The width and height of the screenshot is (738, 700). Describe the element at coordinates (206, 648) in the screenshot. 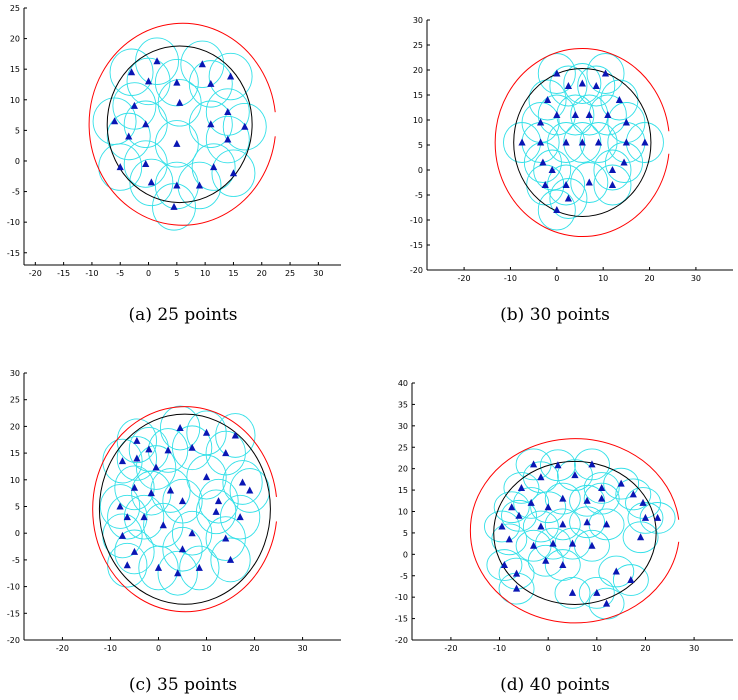

I see `x-tick-label: 10` at that location.